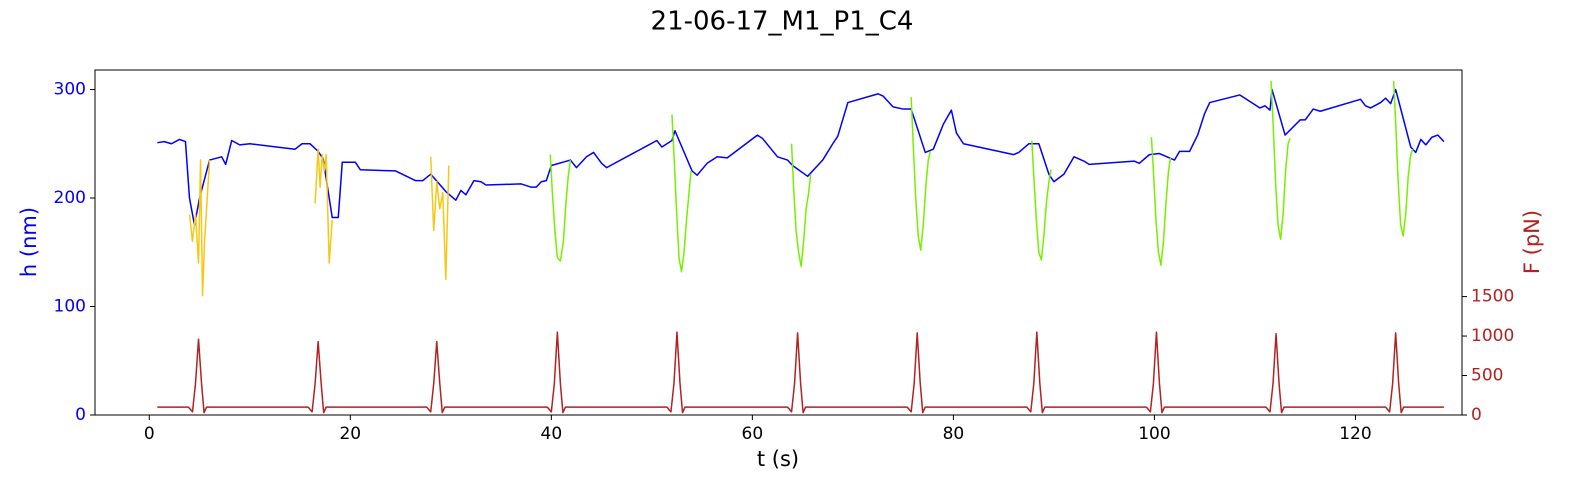  What do you see at coordinates (778, 459) in the screenshot?
I see `x-axis-label: t (s)` at bounding box center [778, 459].